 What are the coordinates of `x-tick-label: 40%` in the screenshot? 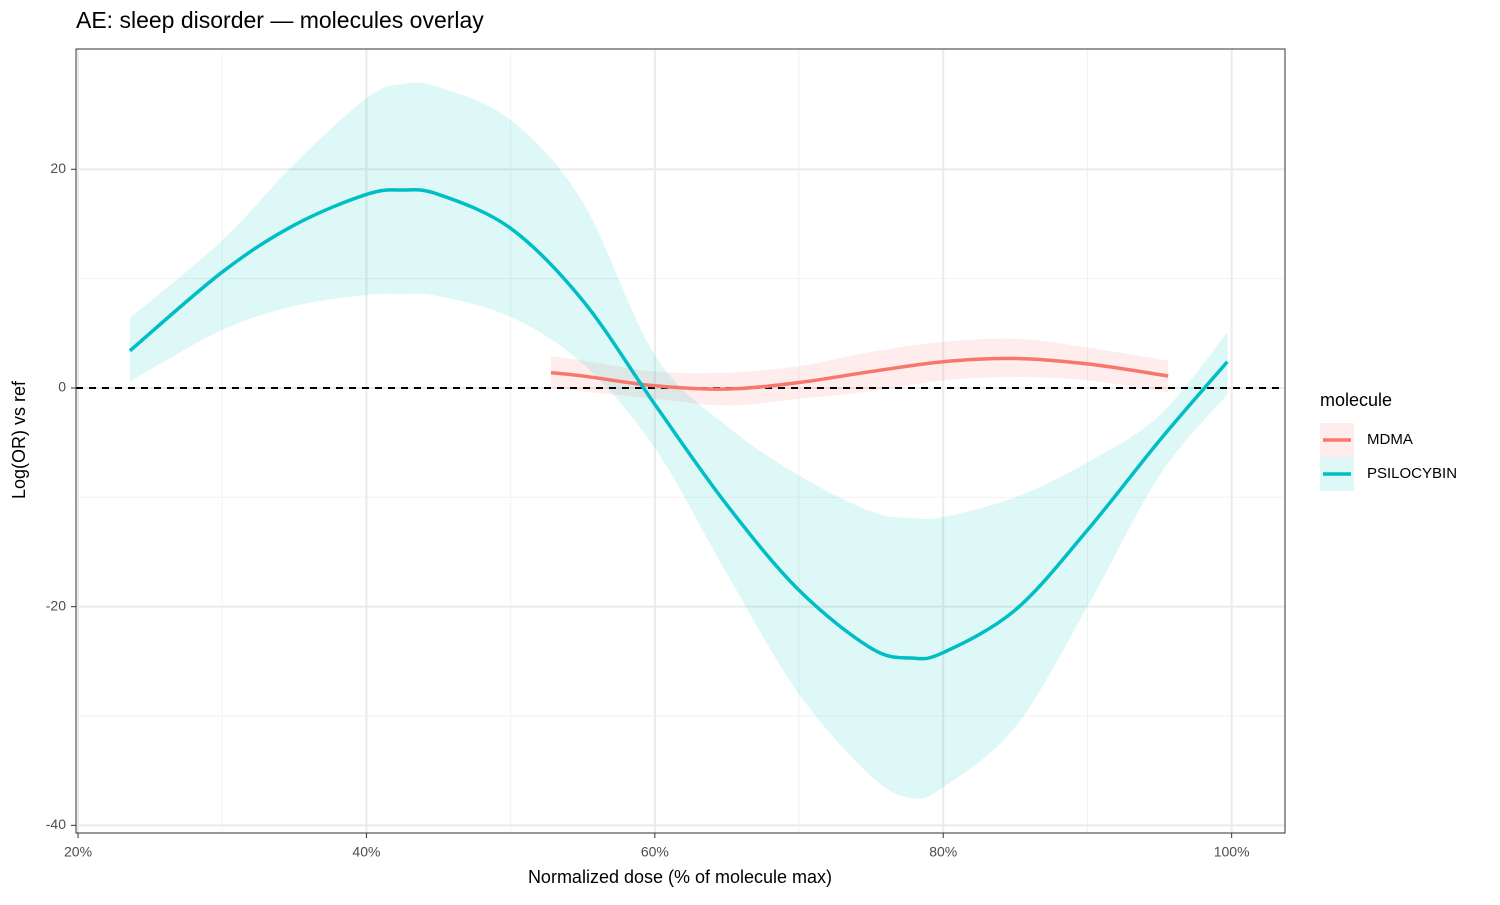 It's located at (366, 852).